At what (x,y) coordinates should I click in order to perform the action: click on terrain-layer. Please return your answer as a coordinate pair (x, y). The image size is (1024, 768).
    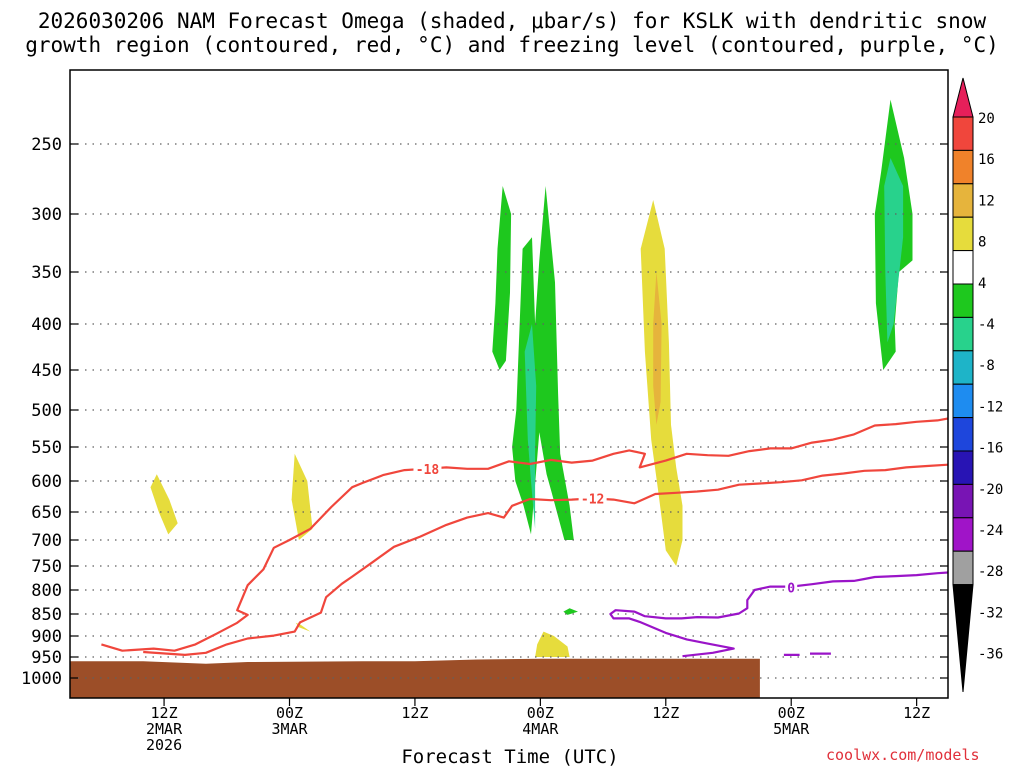
    Looking at the image, I should click on (415, 678).